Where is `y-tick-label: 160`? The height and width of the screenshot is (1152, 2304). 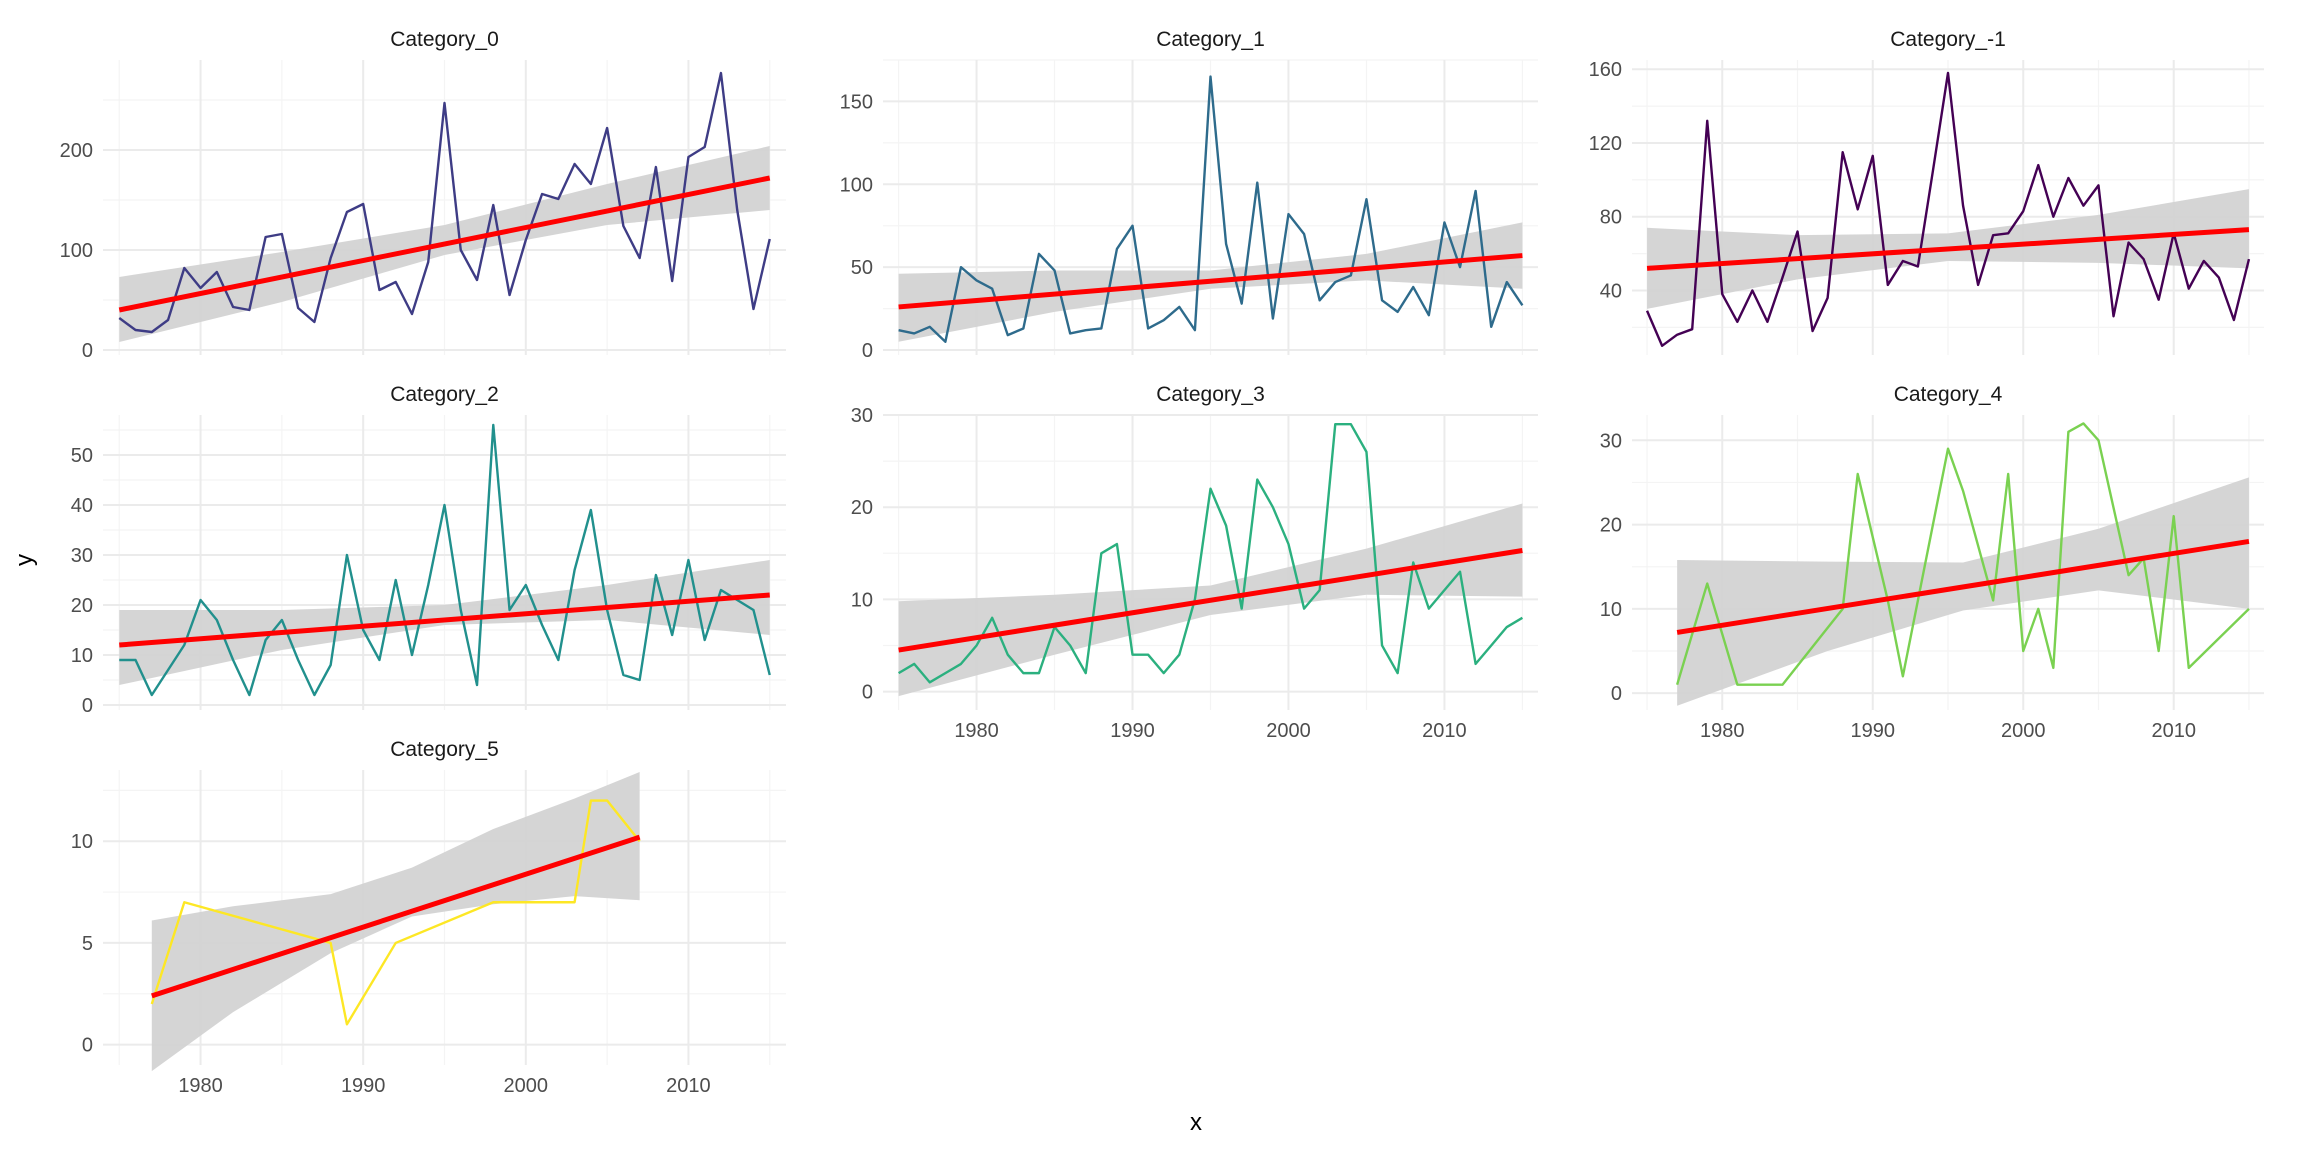 y-tick-label: 160 is located at coordinates (1605, 70).